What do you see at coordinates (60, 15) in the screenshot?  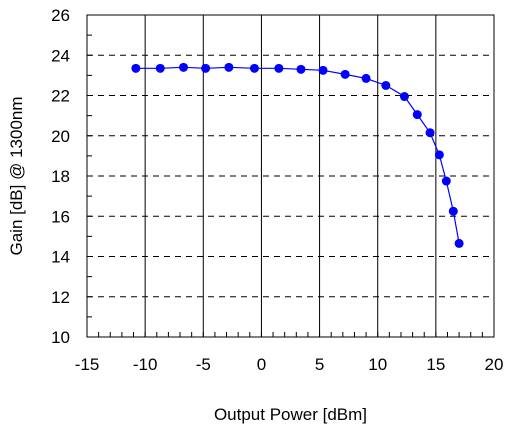 I see `y-tick-label: 26` at bounding box center [60, 15].